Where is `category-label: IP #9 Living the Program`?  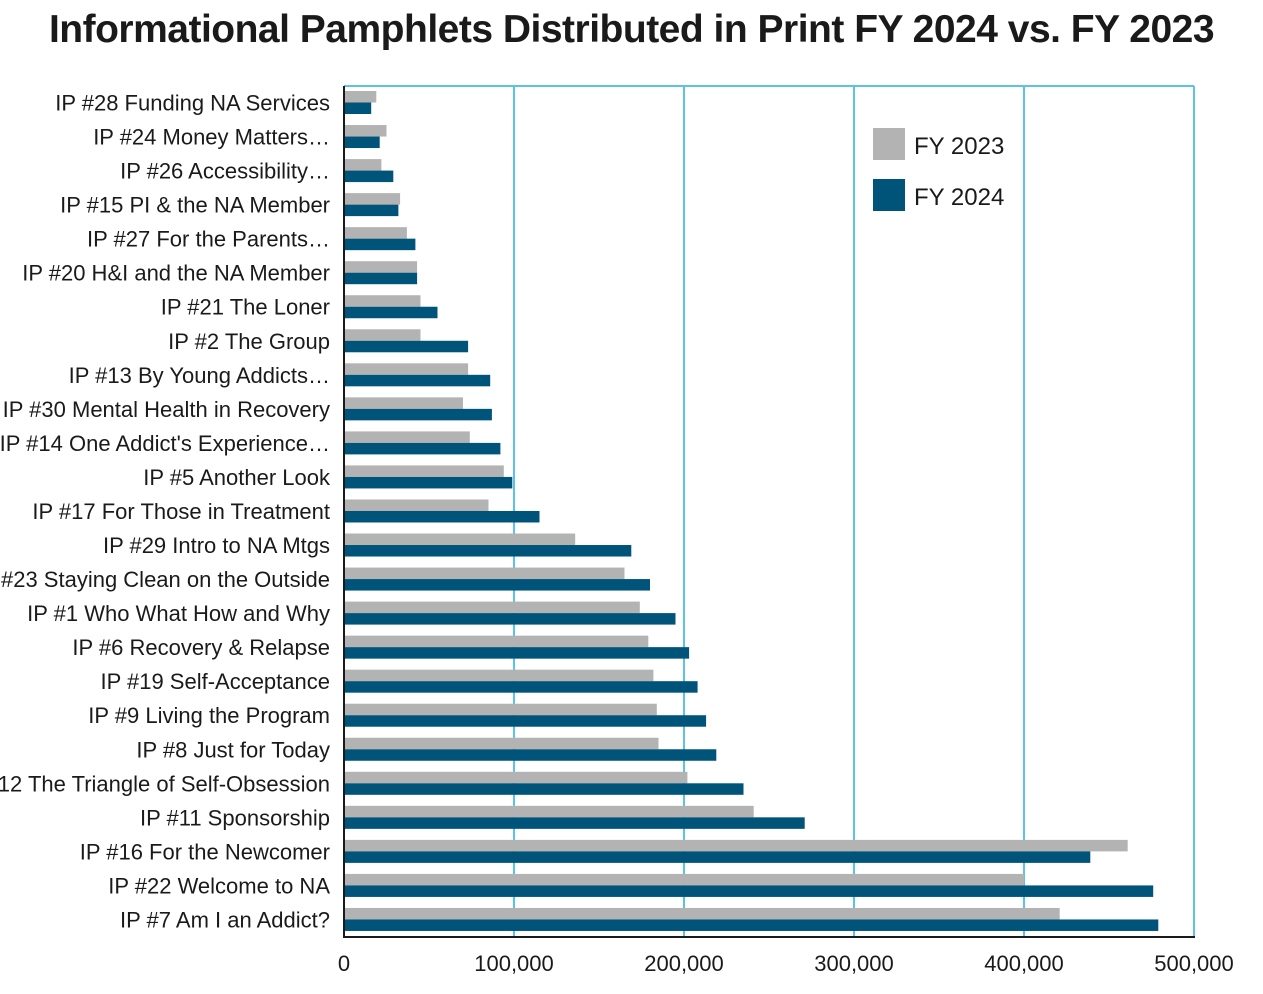
category-label: IP #9 Living the Program is located at coordinates (209, 715).